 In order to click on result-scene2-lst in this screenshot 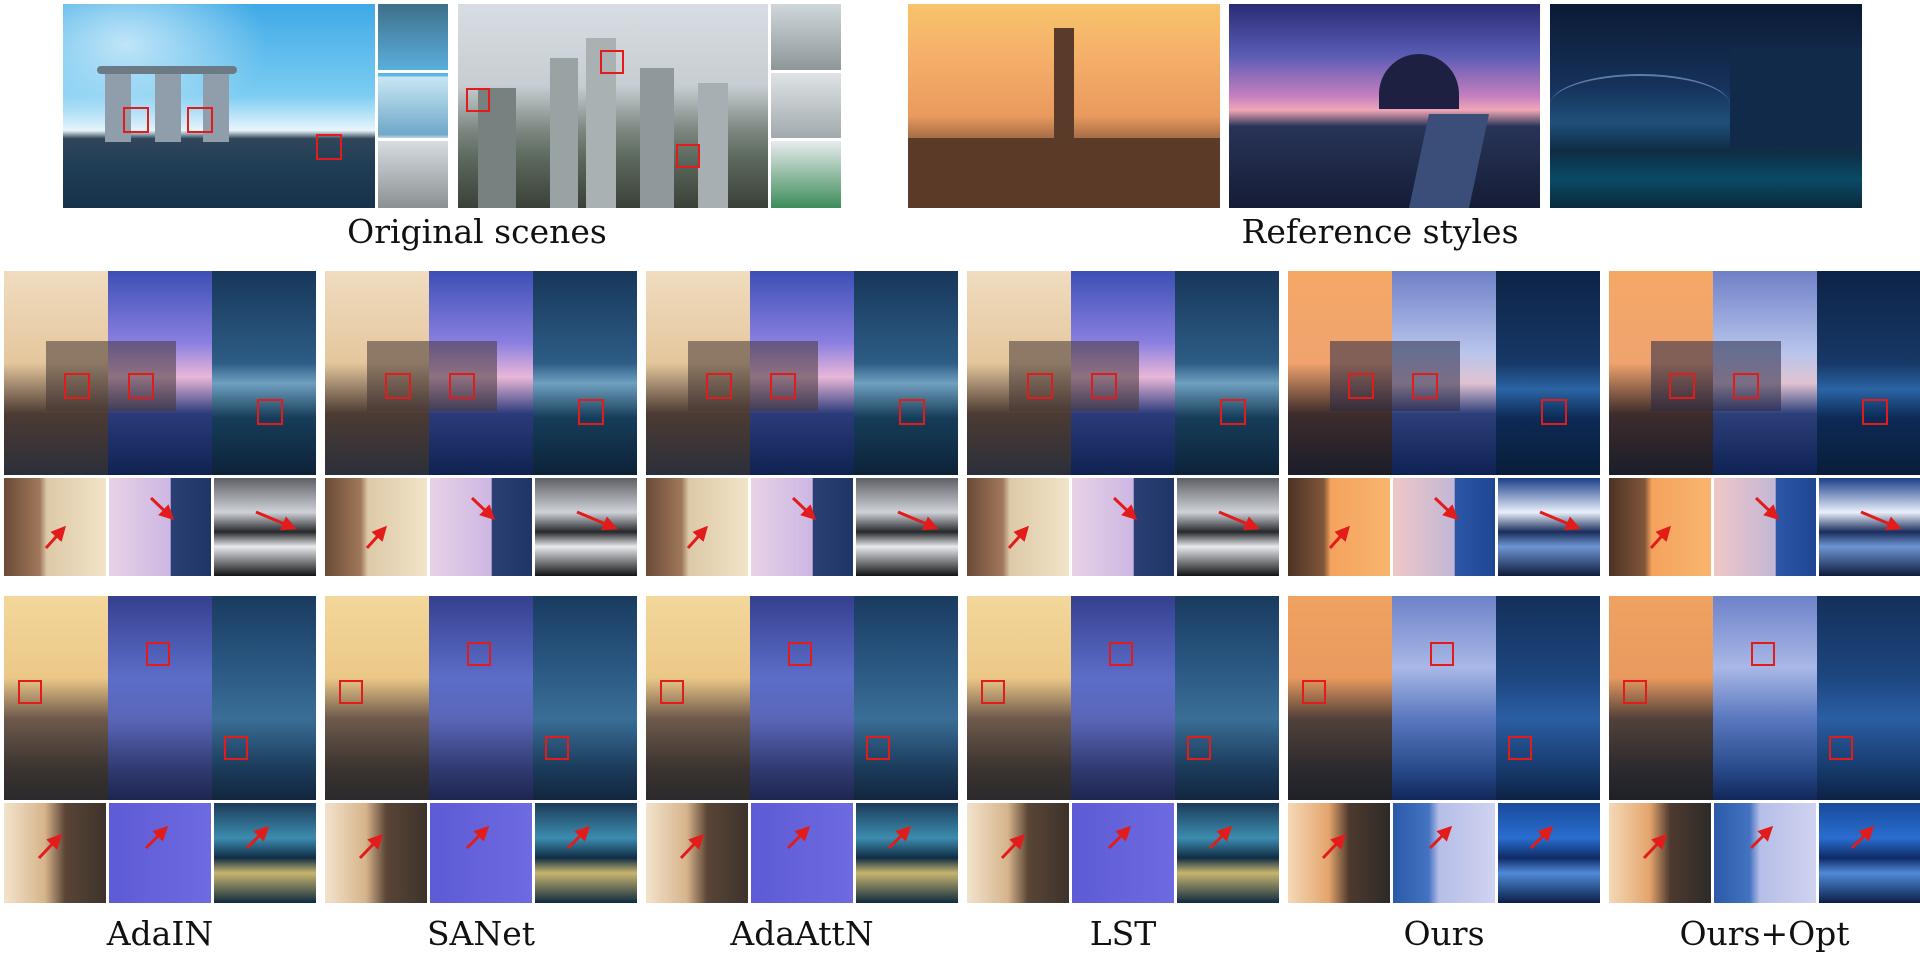, I will do `click(1123, 698)`.